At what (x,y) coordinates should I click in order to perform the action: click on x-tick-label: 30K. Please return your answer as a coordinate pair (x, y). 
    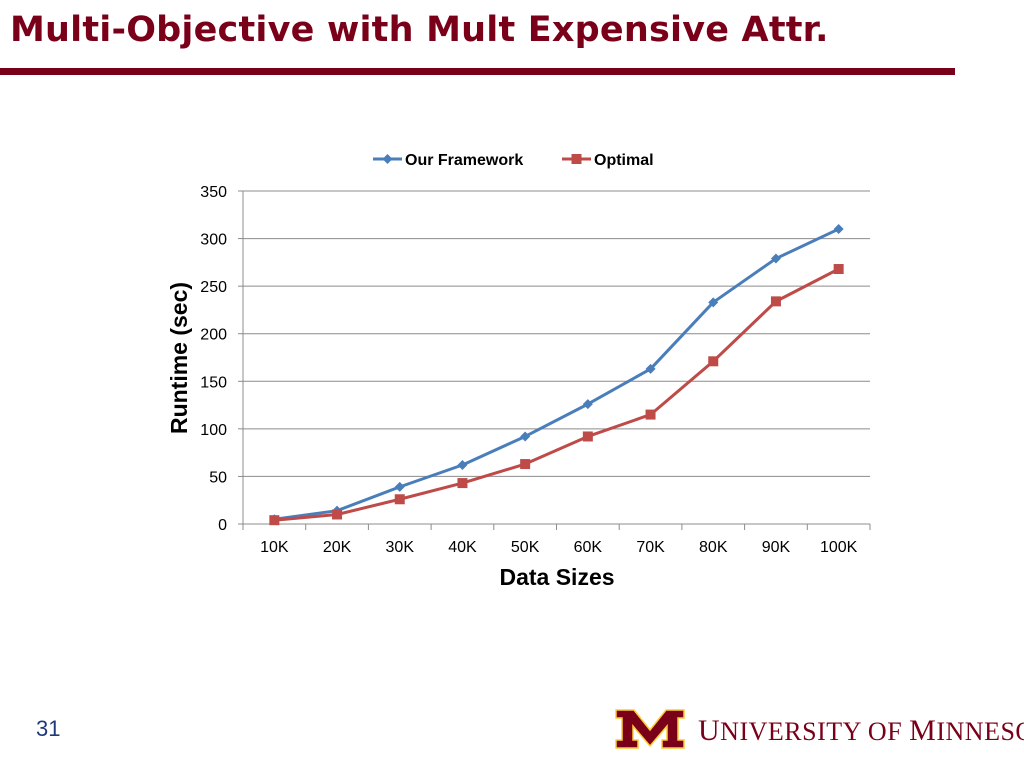
    Looking at the image, I should click on (400, 547).